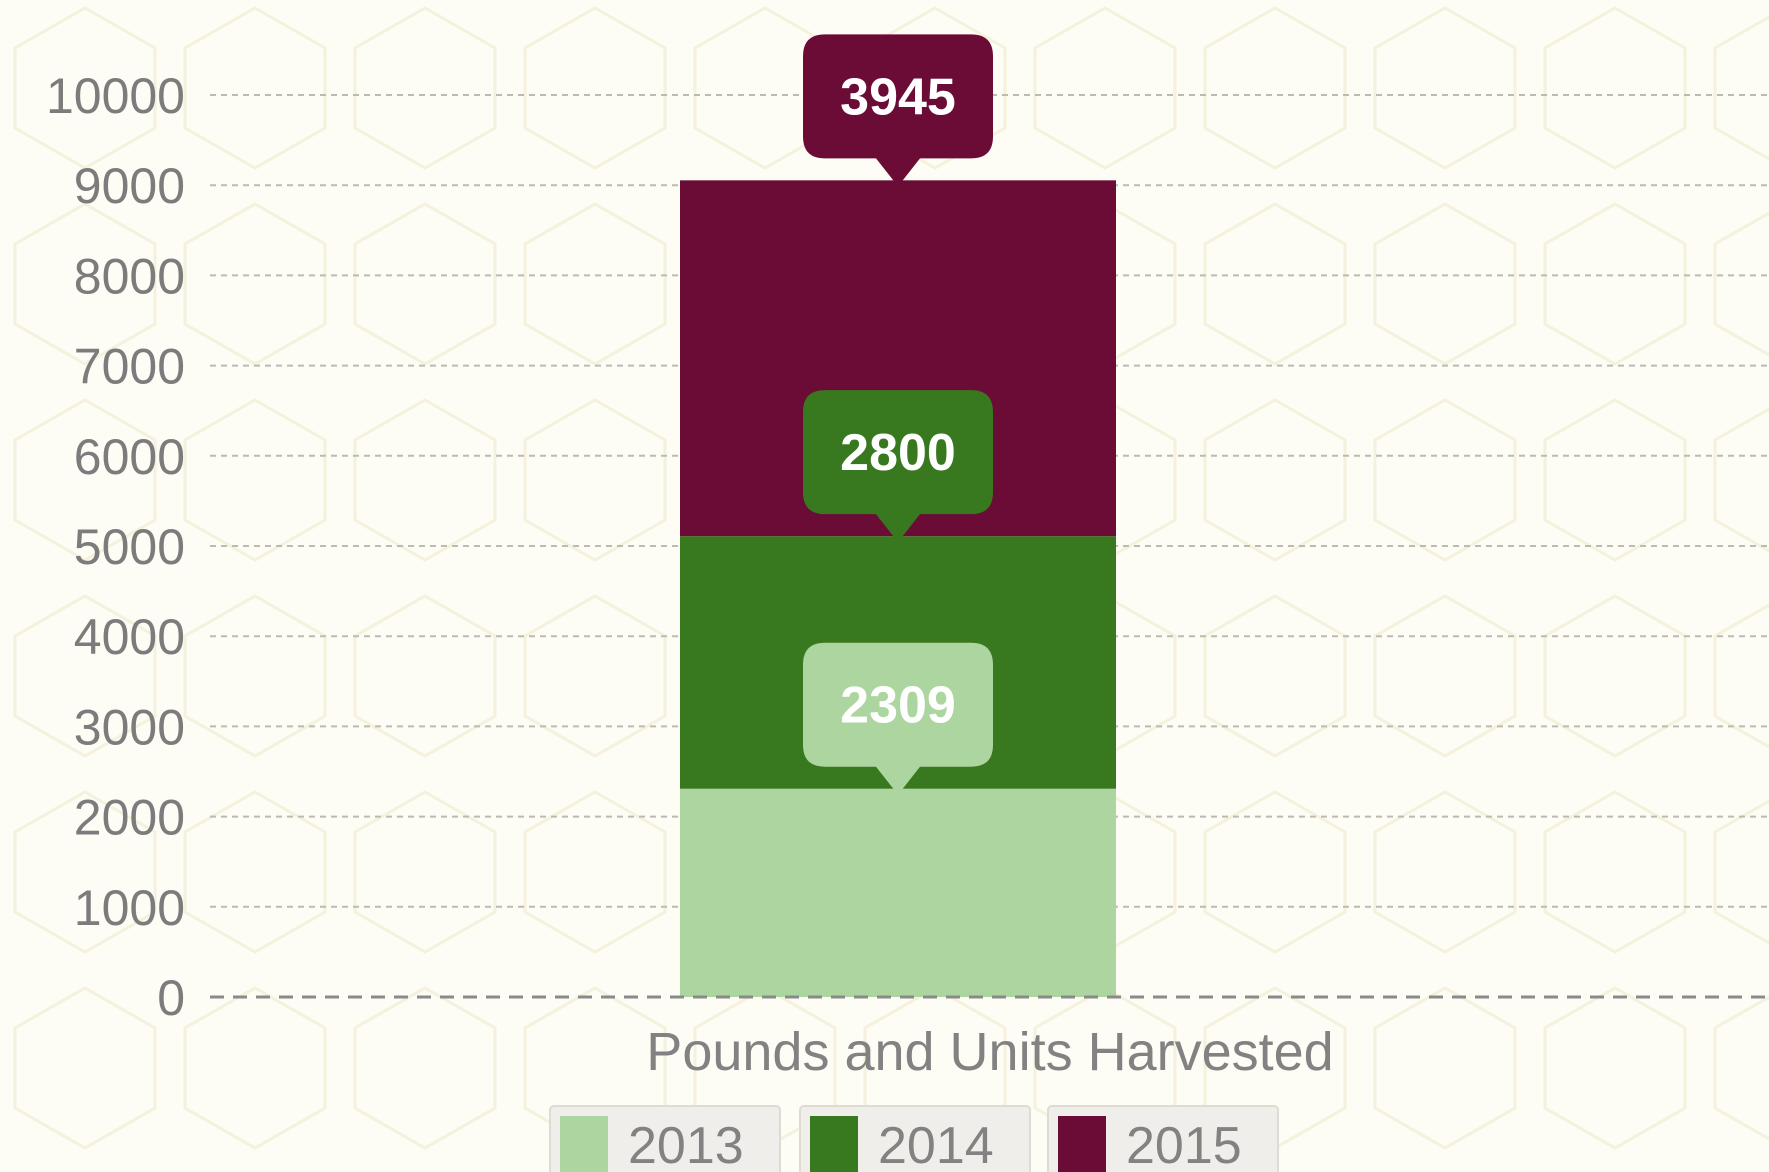 This screenshot has height=1172, width=1769. I want to click on legend-swatch-2015, so click(1082, 1144).